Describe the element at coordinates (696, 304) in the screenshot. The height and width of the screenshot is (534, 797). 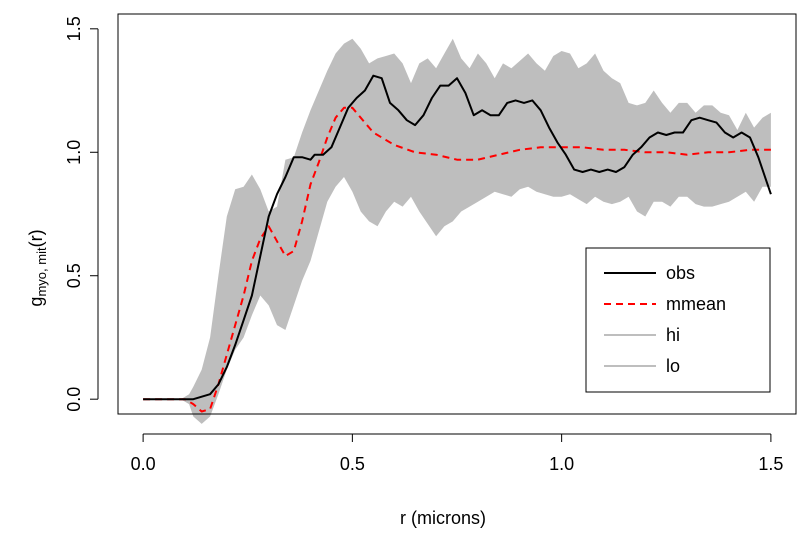
I see `legend-label-mmean: mmean` at that location.